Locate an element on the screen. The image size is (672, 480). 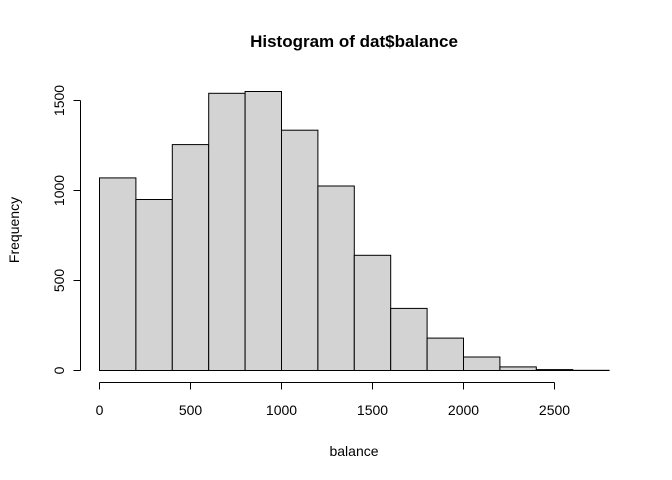
y-axis: 0 500 1000 1500 is located at coordinates (66, 229).